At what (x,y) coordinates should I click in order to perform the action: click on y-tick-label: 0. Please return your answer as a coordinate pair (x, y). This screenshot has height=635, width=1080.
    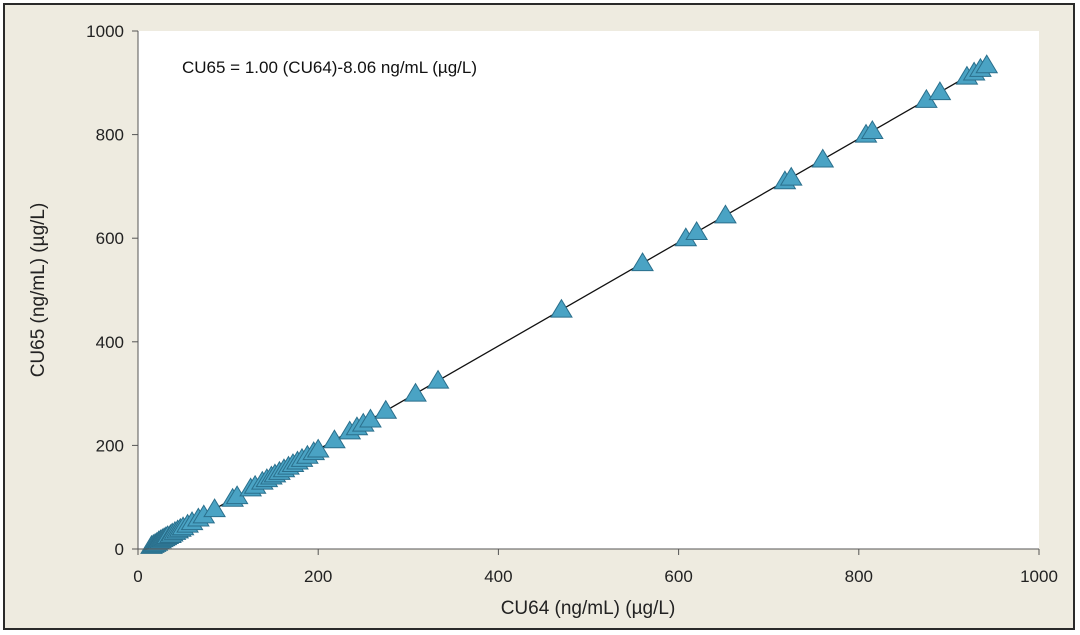
    Looking at the image, I should click on (119, 549).